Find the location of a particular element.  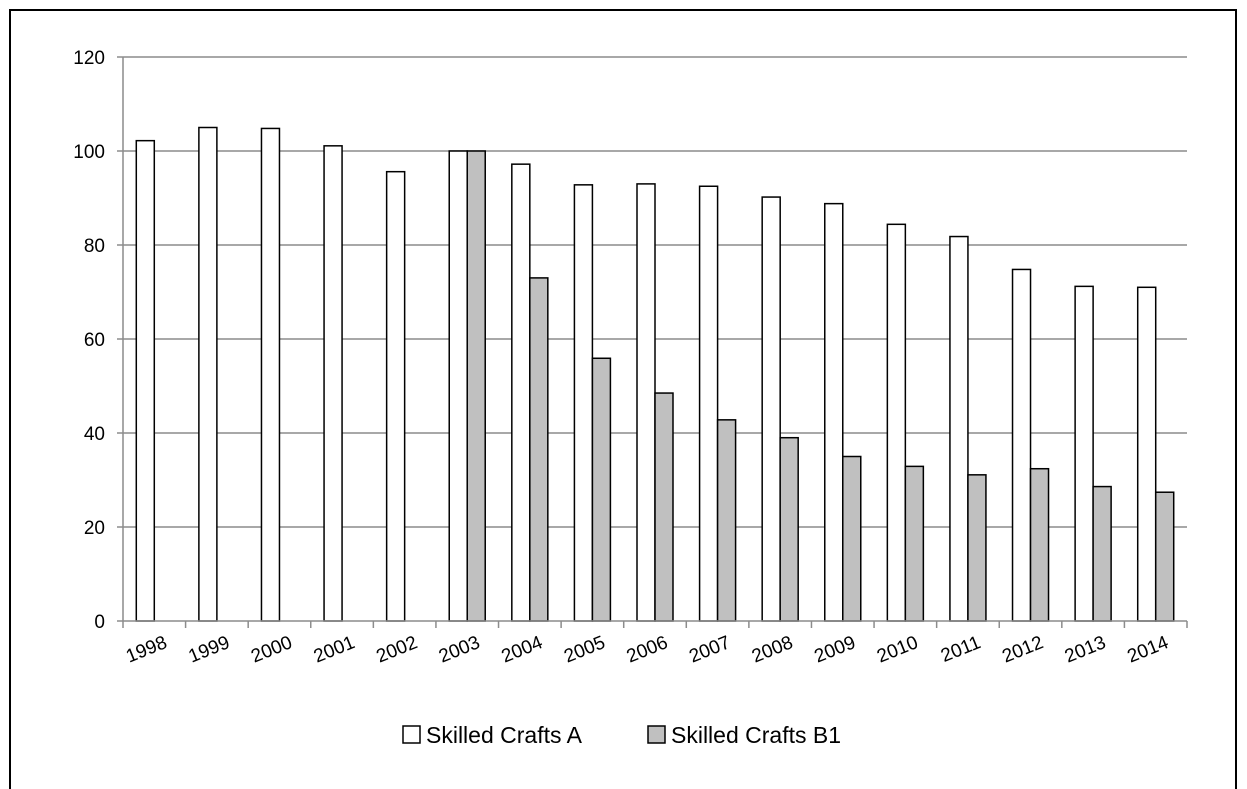

y-tick-labels: 0 20 40 60 80 100 120 is located at coordinates (89, 340).